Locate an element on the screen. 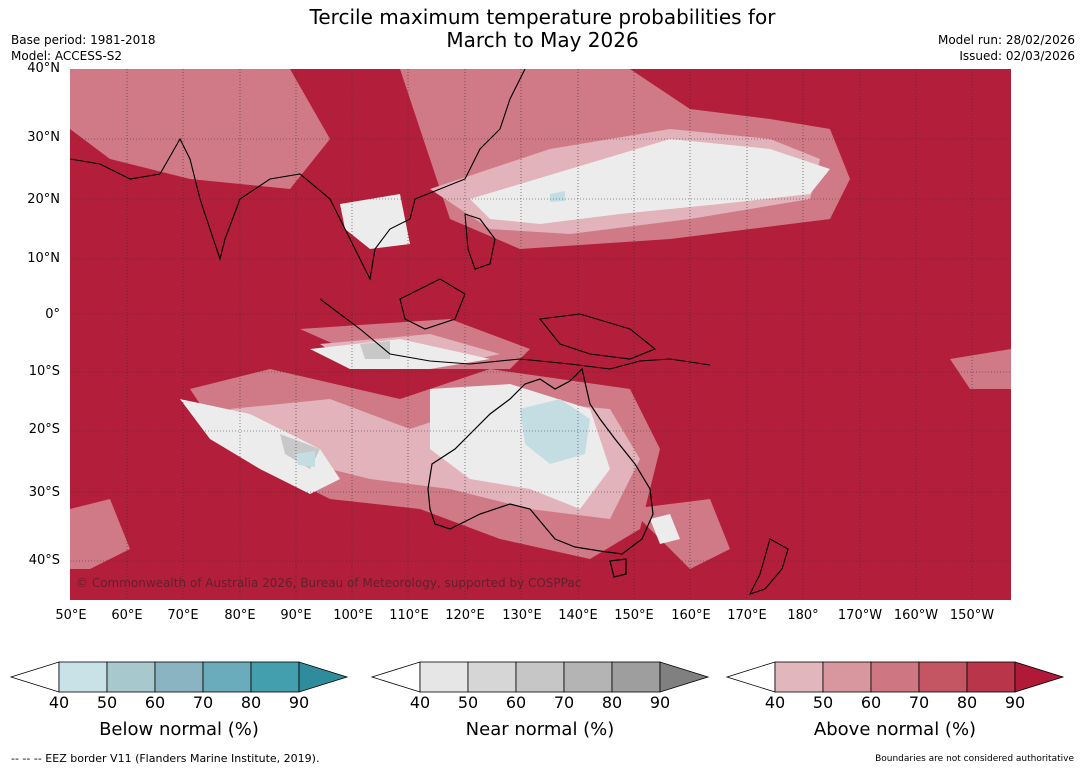 The height and width of the screenshot is (770, 1085). lon-label-50e: 50°E is located at coordinates (71, 615).